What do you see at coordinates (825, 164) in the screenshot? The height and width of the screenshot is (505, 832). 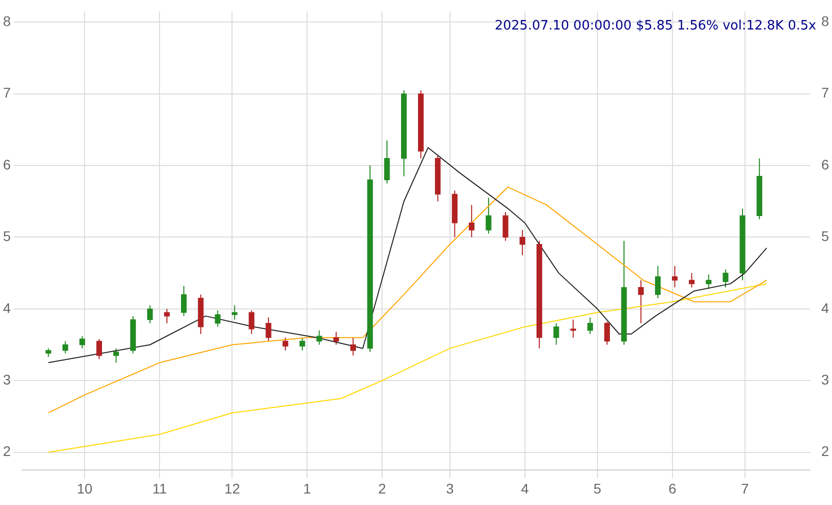 I see `y2-tick-label: 6` at bounding box center [825, 164].